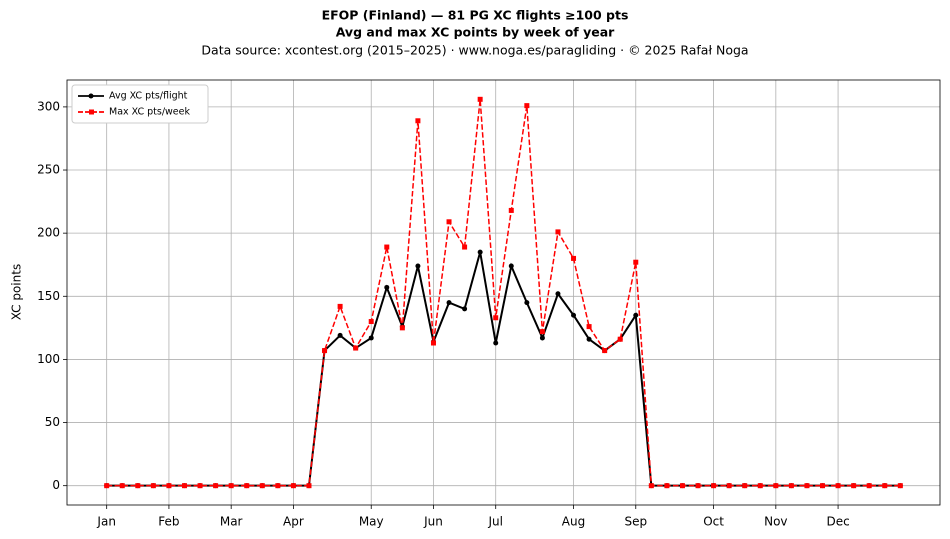 Image resolution: width=950 pixels, height=539 pixels. Describe the element at coordinates (48, 233) in the screenshot. I see `y-tick-label: 200` at that location.